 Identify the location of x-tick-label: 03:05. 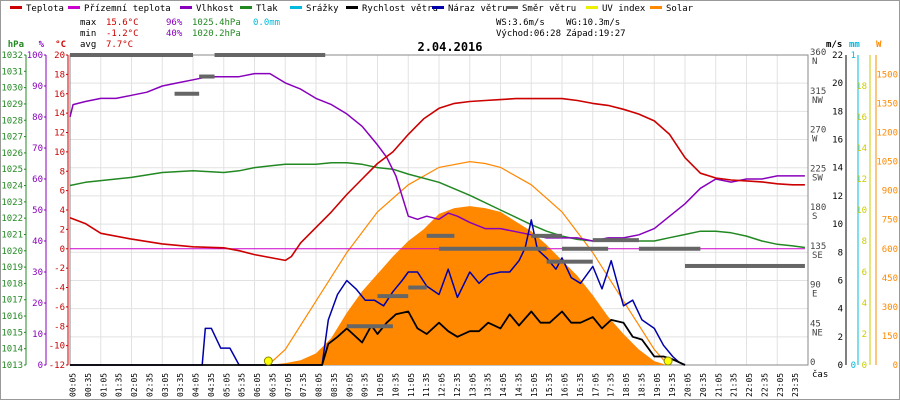
(165, 385).